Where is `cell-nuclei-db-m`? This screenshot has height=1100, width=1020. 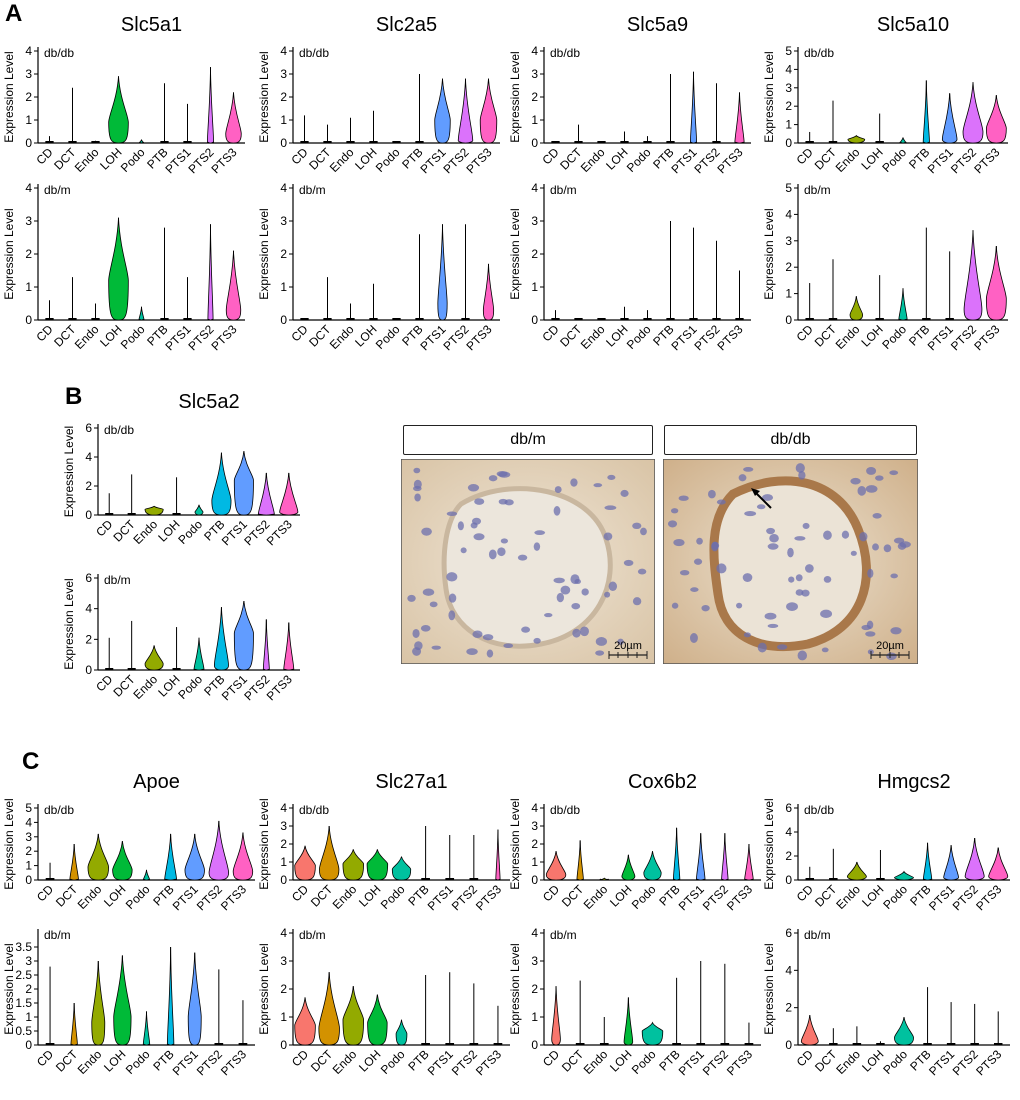
cell-nuclei-db-m is located at coordinates (527, 562).